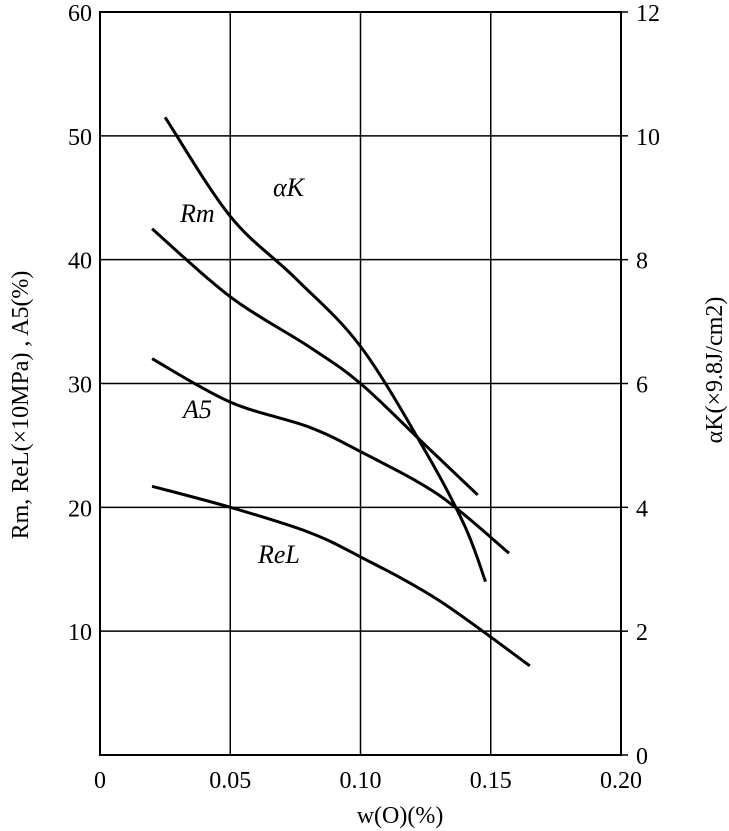 The image size is (729, 831). Describe the element at coordinates (289, 187) in the screenshot. I see `series-label-ak: αK` at that location.